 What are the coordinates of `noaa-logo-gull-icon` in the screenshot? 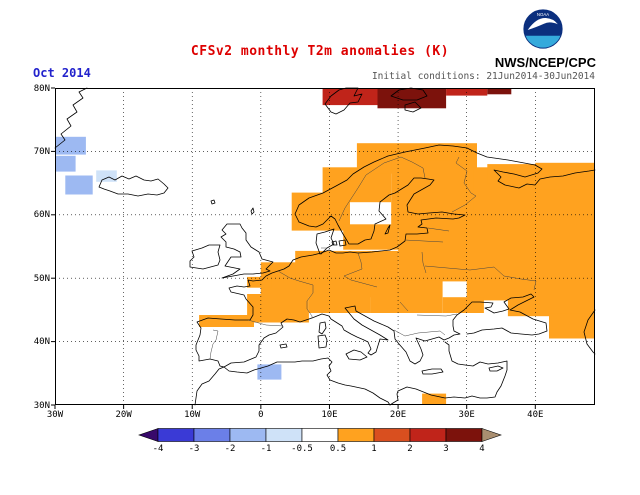 It's located at (542, 23).